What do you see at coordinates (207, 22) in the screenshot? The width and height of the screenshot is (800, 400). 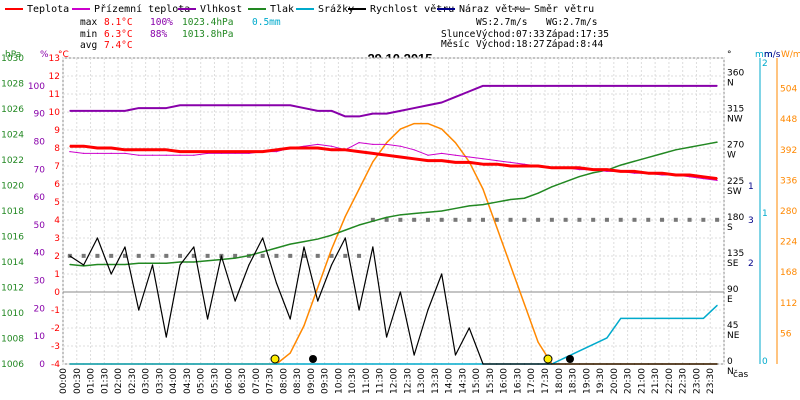 I see `stats-max-press: 1023.4hPa` at bounding box center [207, 22].